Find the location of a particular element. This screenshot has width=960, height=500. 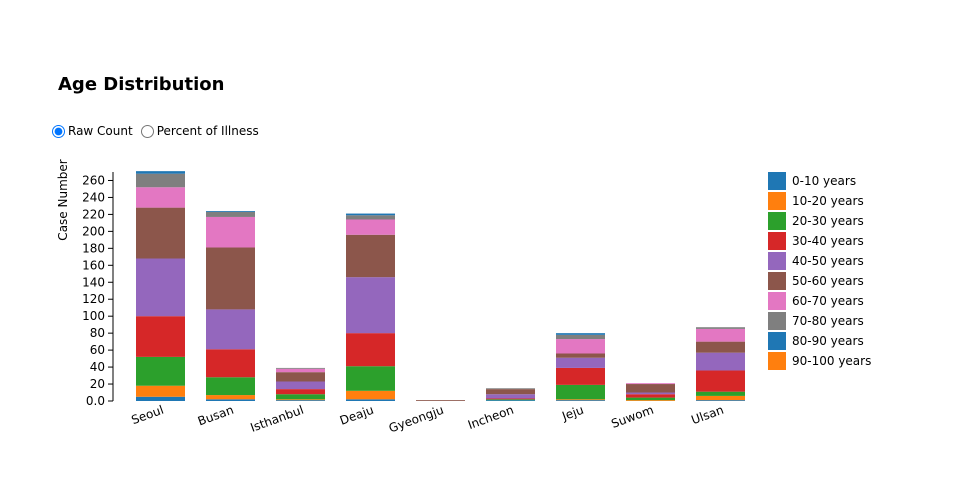

percent-label: Percent of Illness is located at coordinates (207, 131).